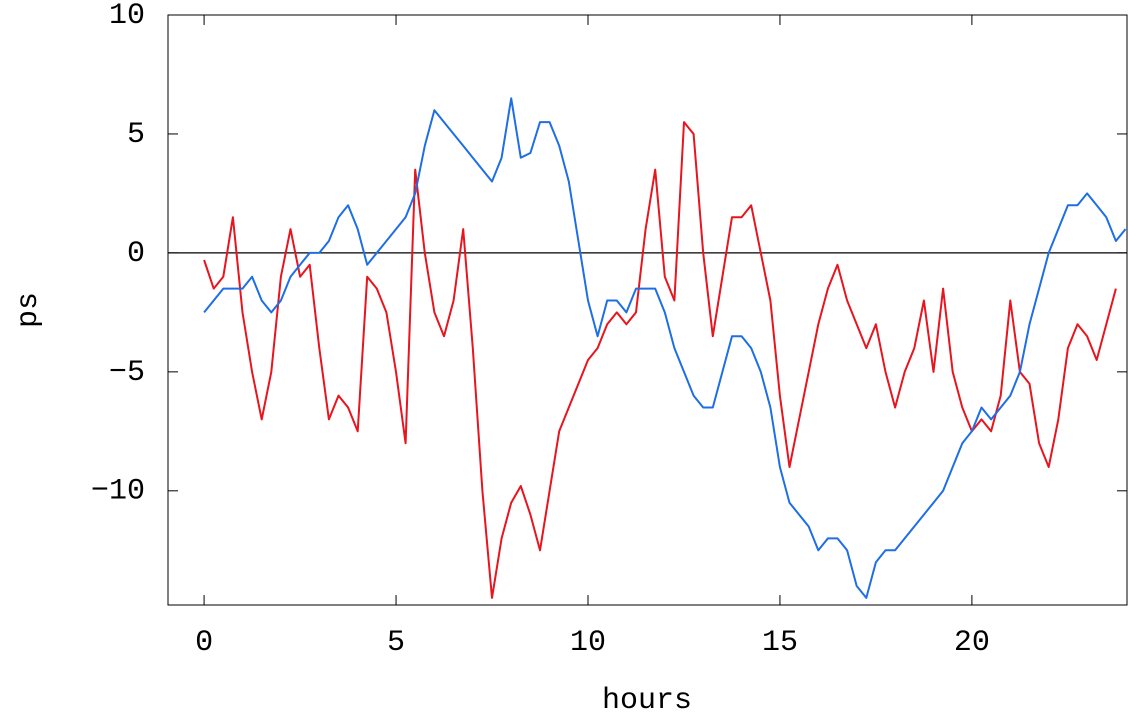 This screenshot has width=1128, height=723. Describe the element at coordinates (136, 135) in the screenshot. I see `y-tick-label: 5` at that location.